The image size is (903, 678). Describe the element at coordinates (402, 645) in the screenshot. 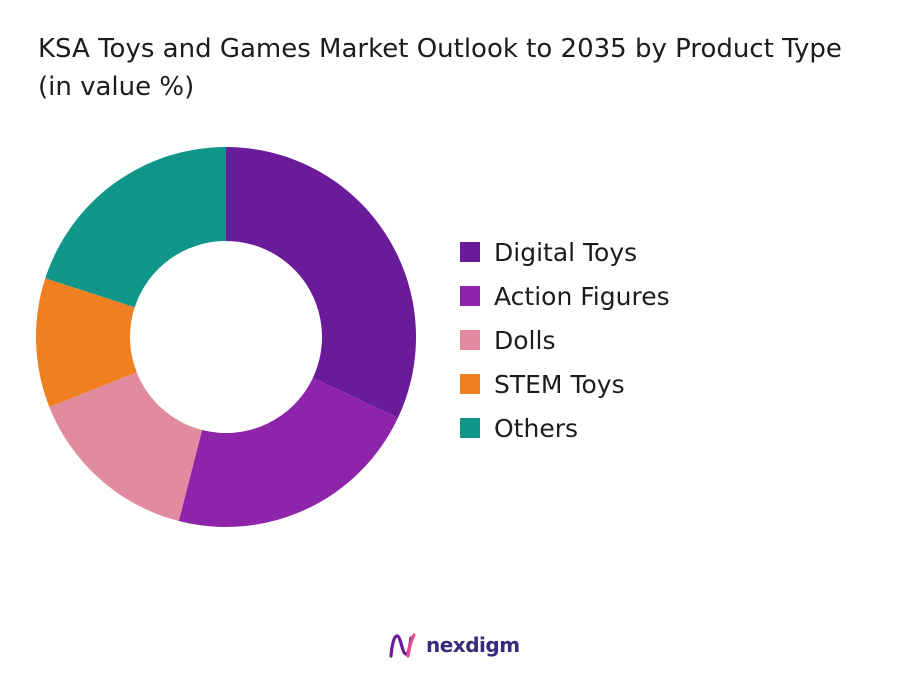

I see `nexdigm-logo-icon` at that location.